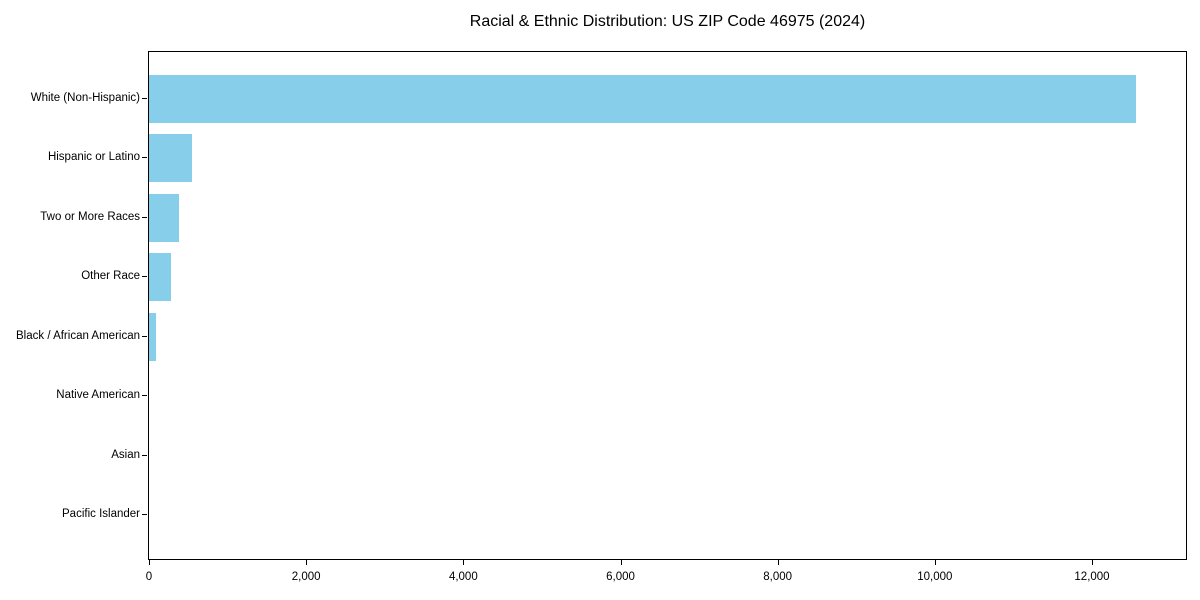 The image size is (1200, 600). I want to click on x-tick-label: 6,000, so click(620, 577).